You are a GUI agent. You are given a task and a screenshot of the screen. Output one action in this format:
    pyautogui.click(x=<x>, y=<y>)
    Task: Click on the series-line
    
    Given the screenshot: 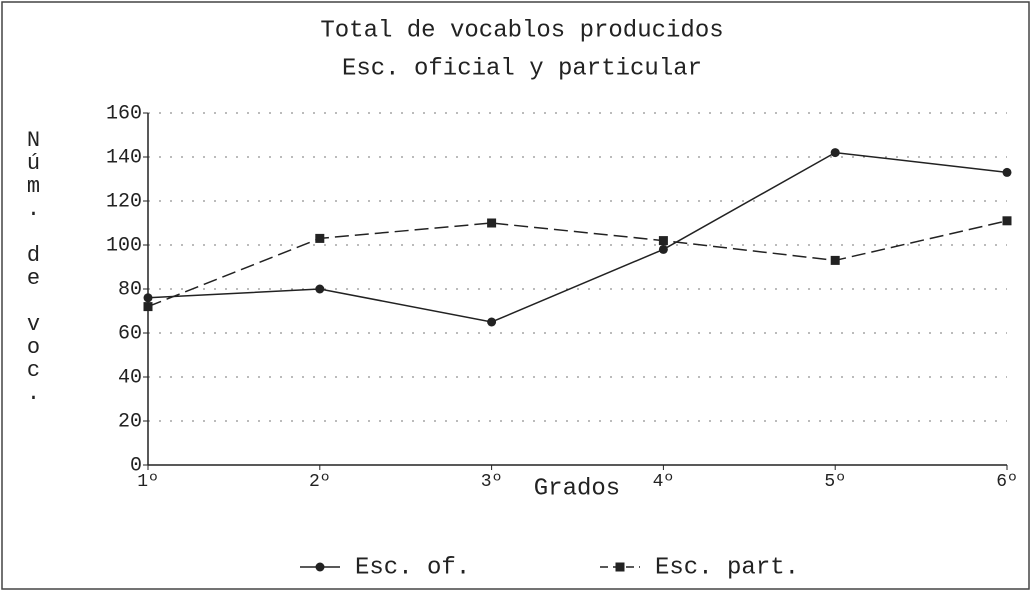 What is the action you would take?
    pyautogui.click(x=577, y=264)
    